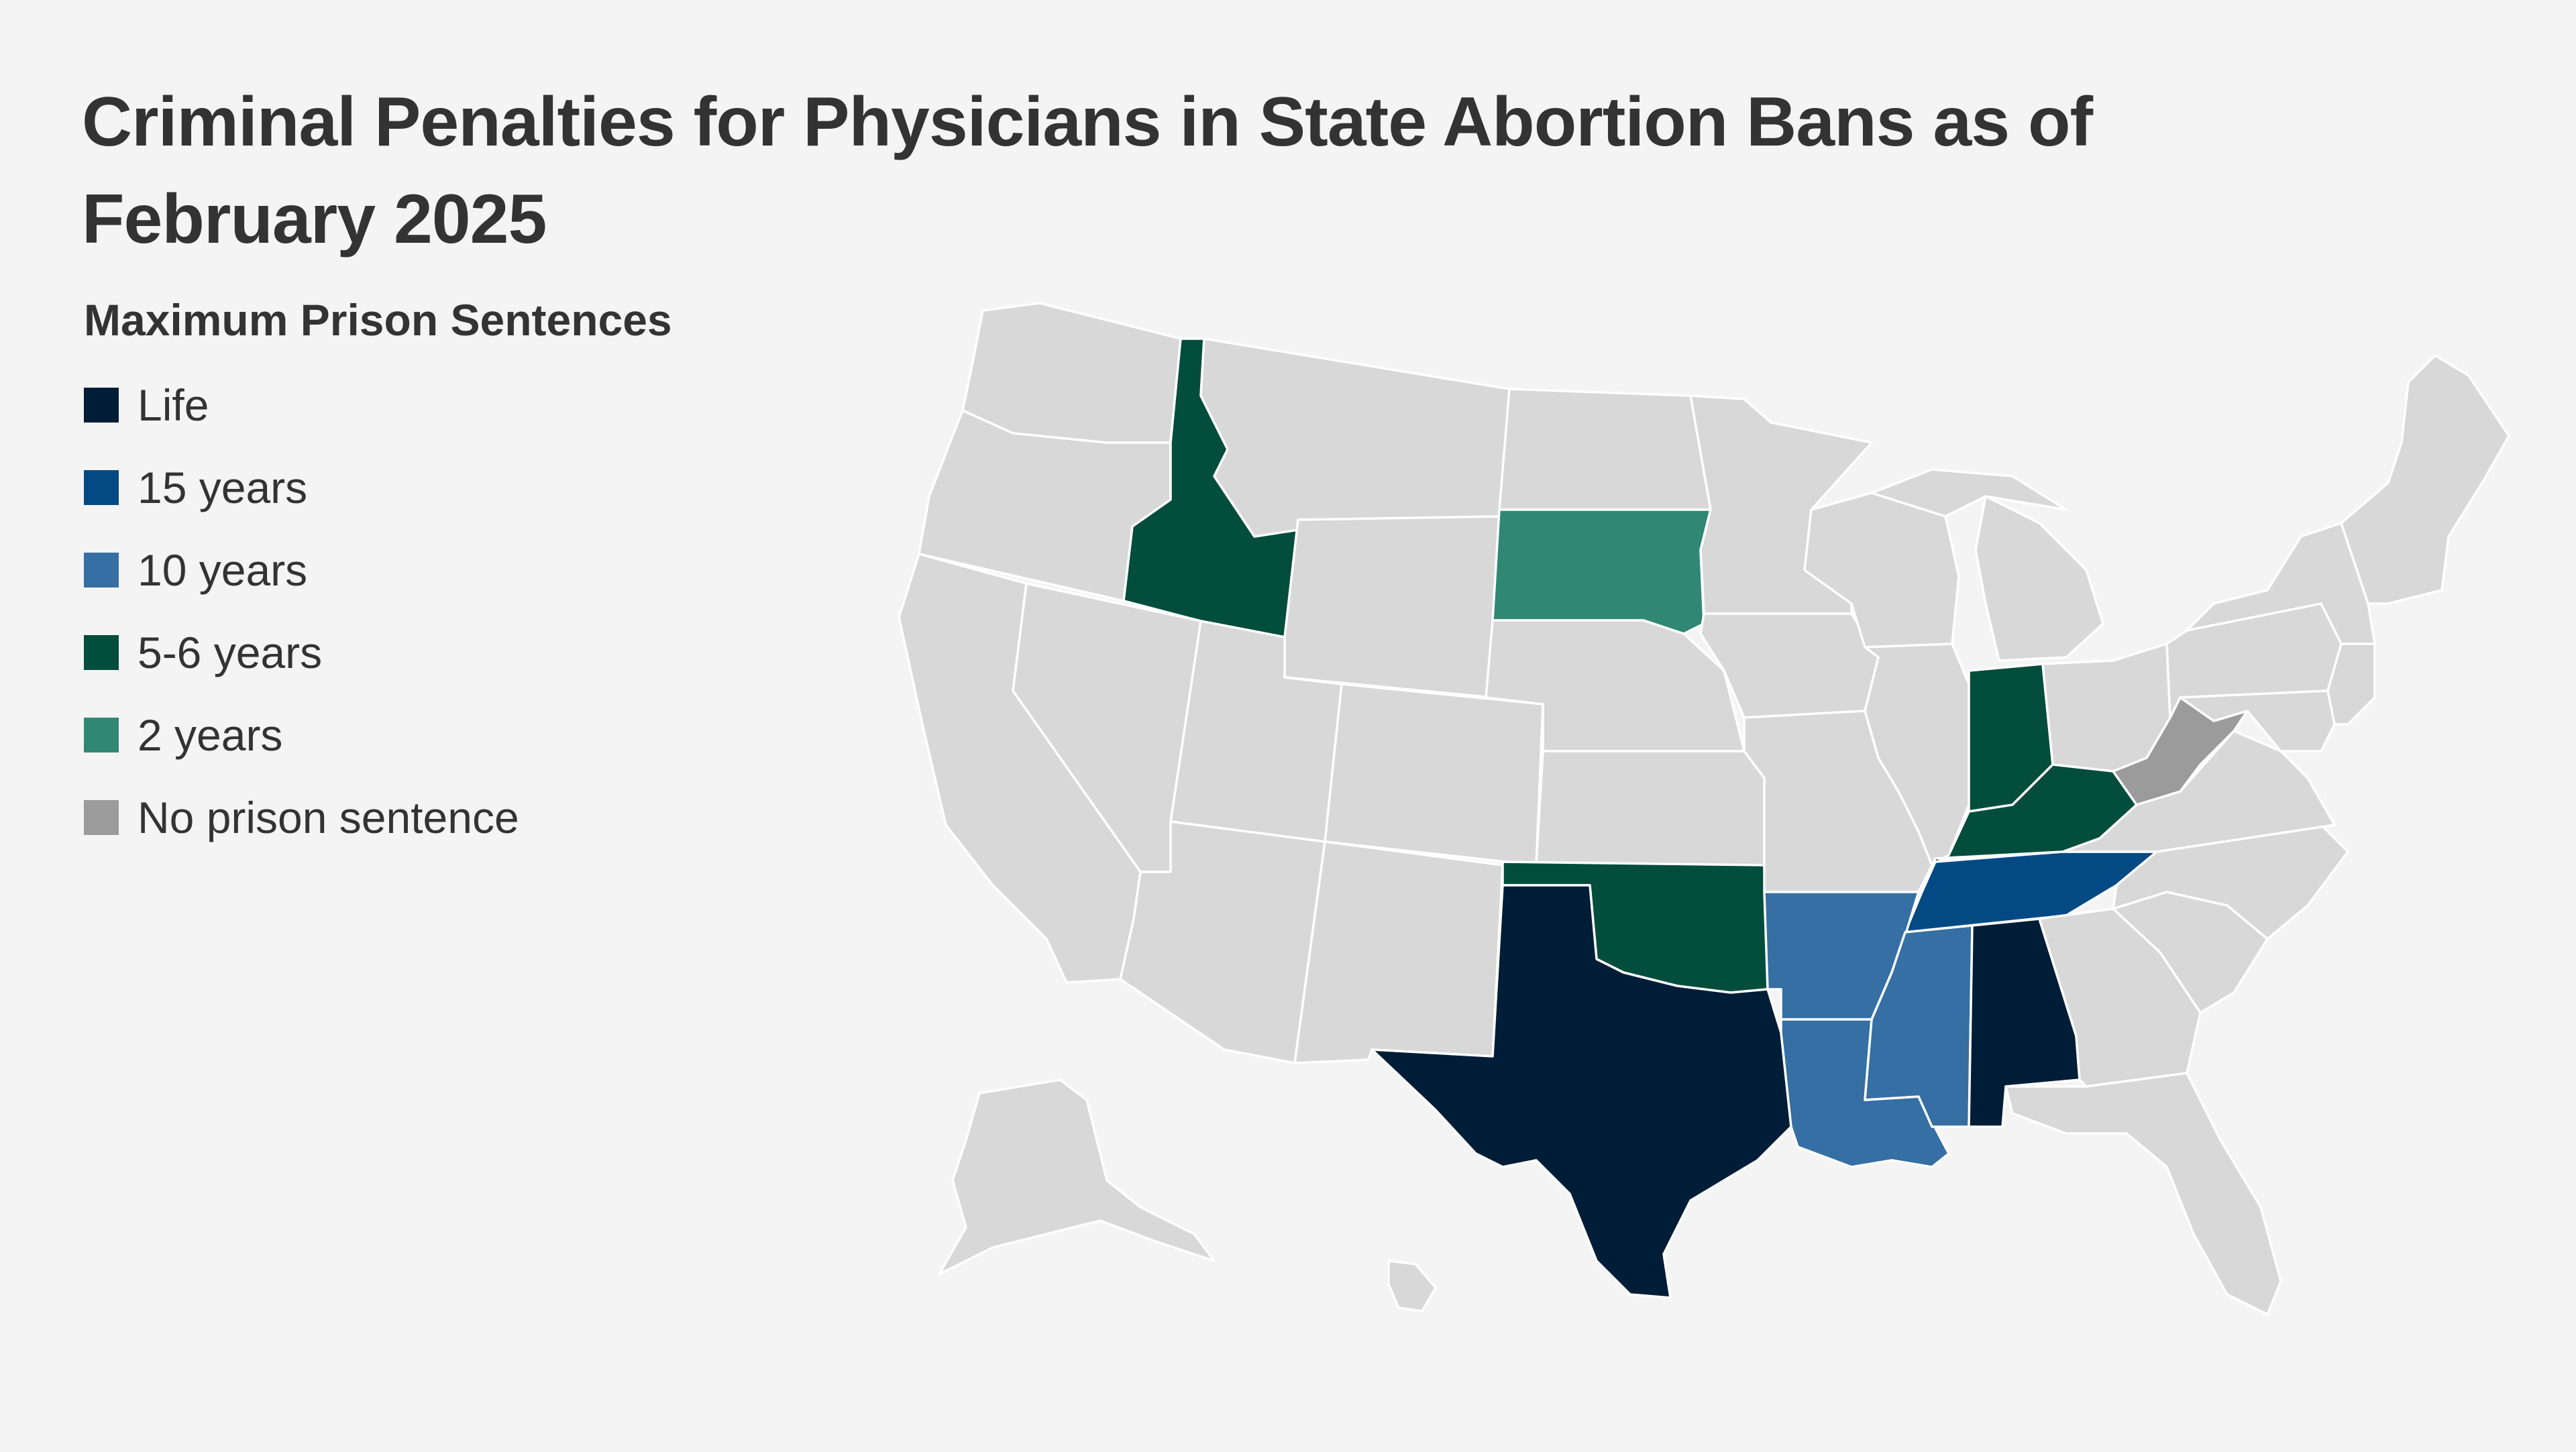 This screenshot has width=2576, height=1452. I want to click on legend-item-2-years: 2 years, so click(378, 734).